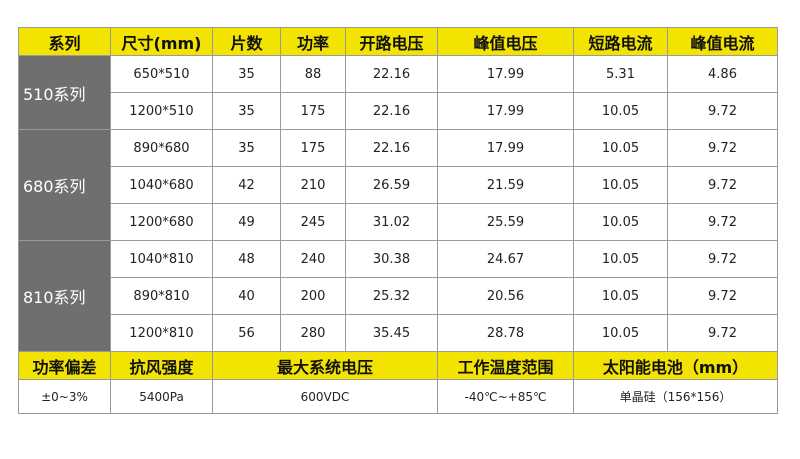 The image size is (800, 459). I want to click on header-cell: 功率, so click(313, 41).